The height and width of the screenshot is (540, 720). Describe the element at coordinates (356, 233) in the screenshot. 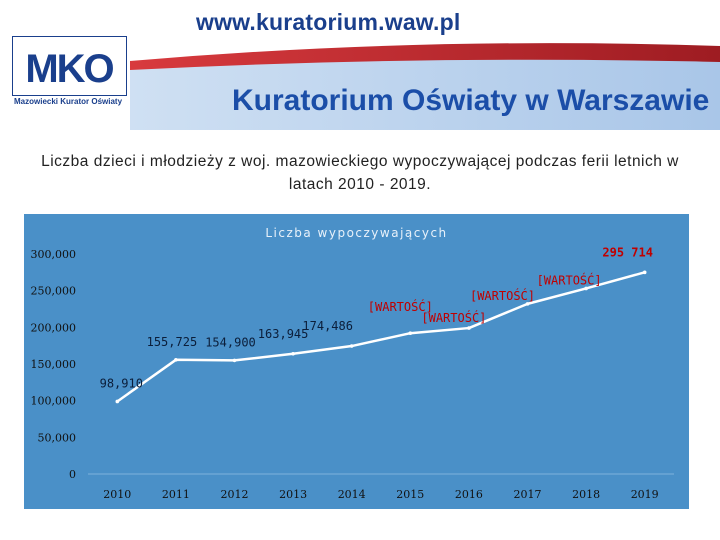

I see `chart-title: Liczba wypoczywających` at that location.